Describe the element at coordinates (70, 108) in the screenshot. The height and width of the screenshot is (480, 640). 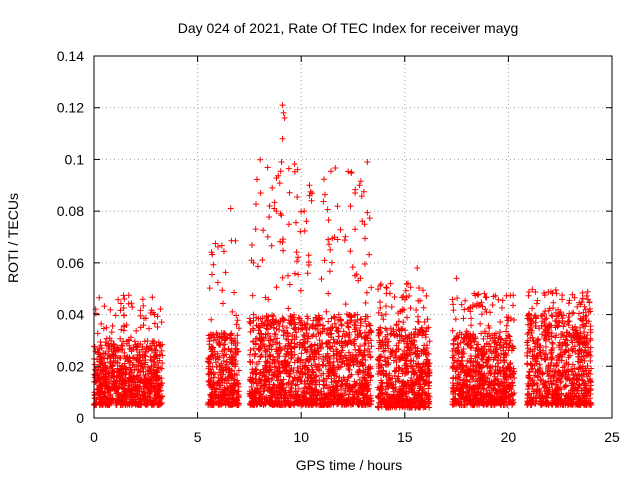
I see `y-tick-label: 0.12` at that location.